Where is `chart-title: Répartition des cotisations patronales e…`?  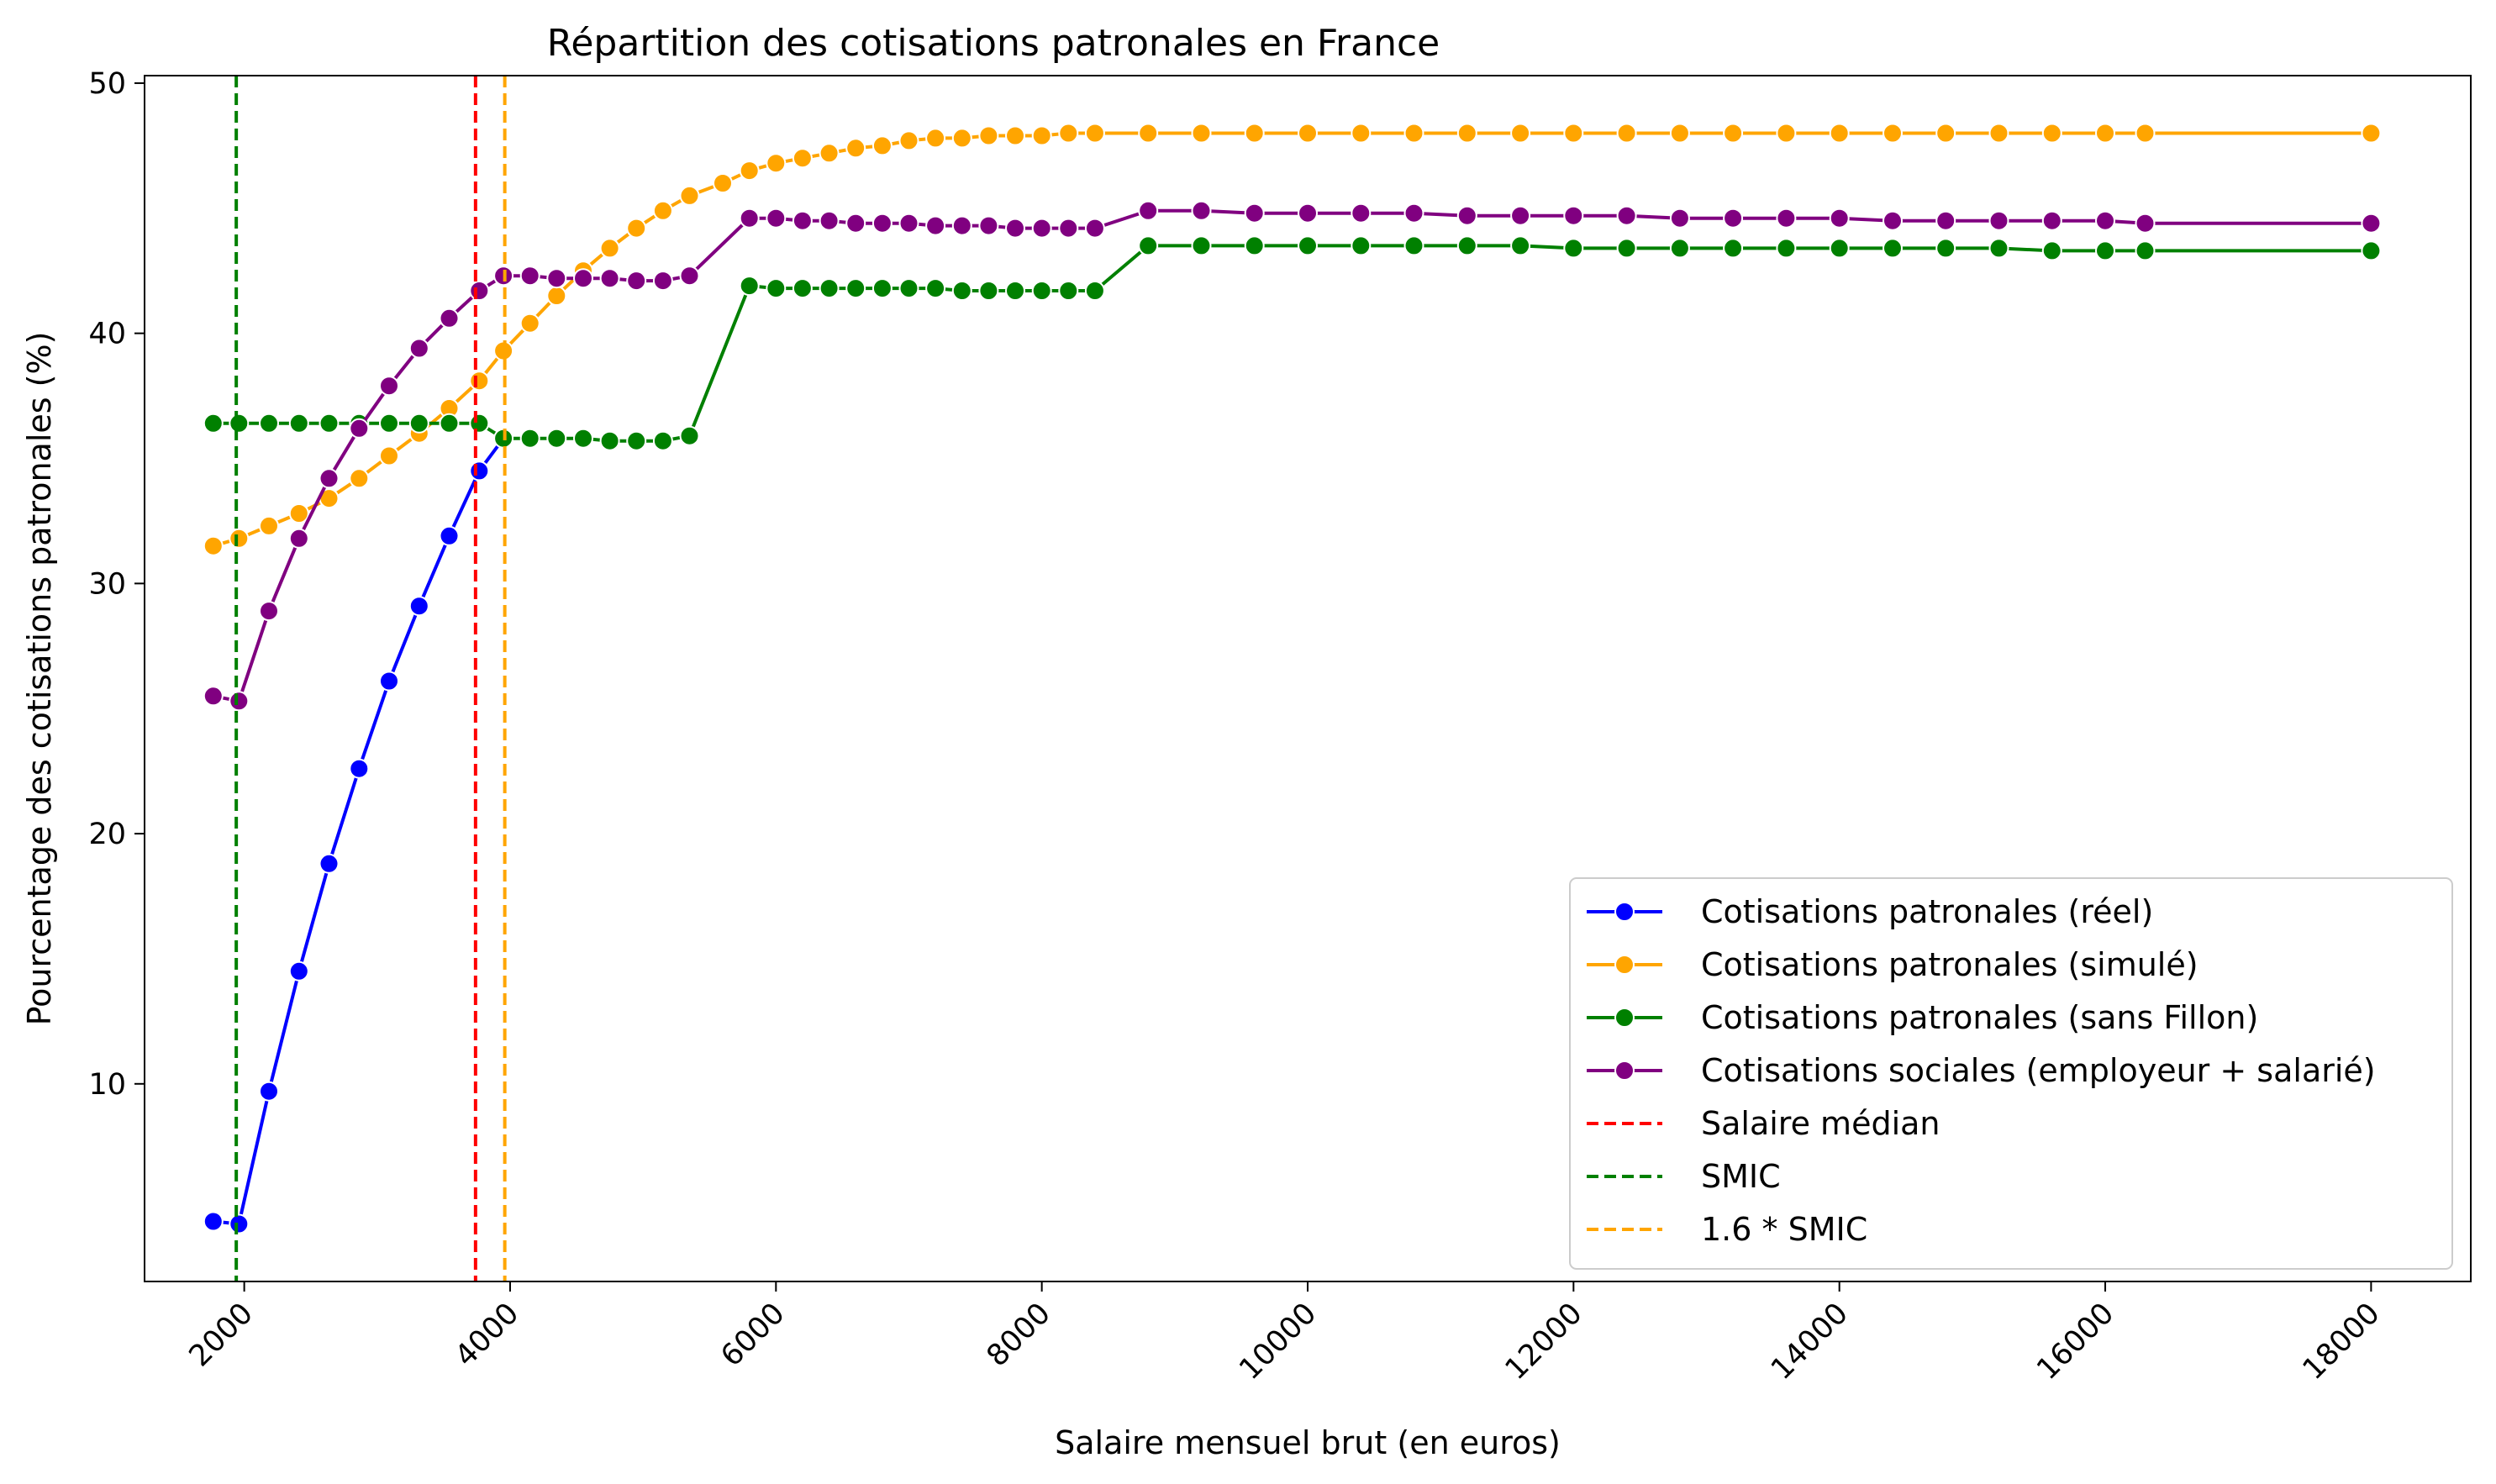 chart-title: Répartition des cotisations patronales e… is located at coordinates (993, 44).